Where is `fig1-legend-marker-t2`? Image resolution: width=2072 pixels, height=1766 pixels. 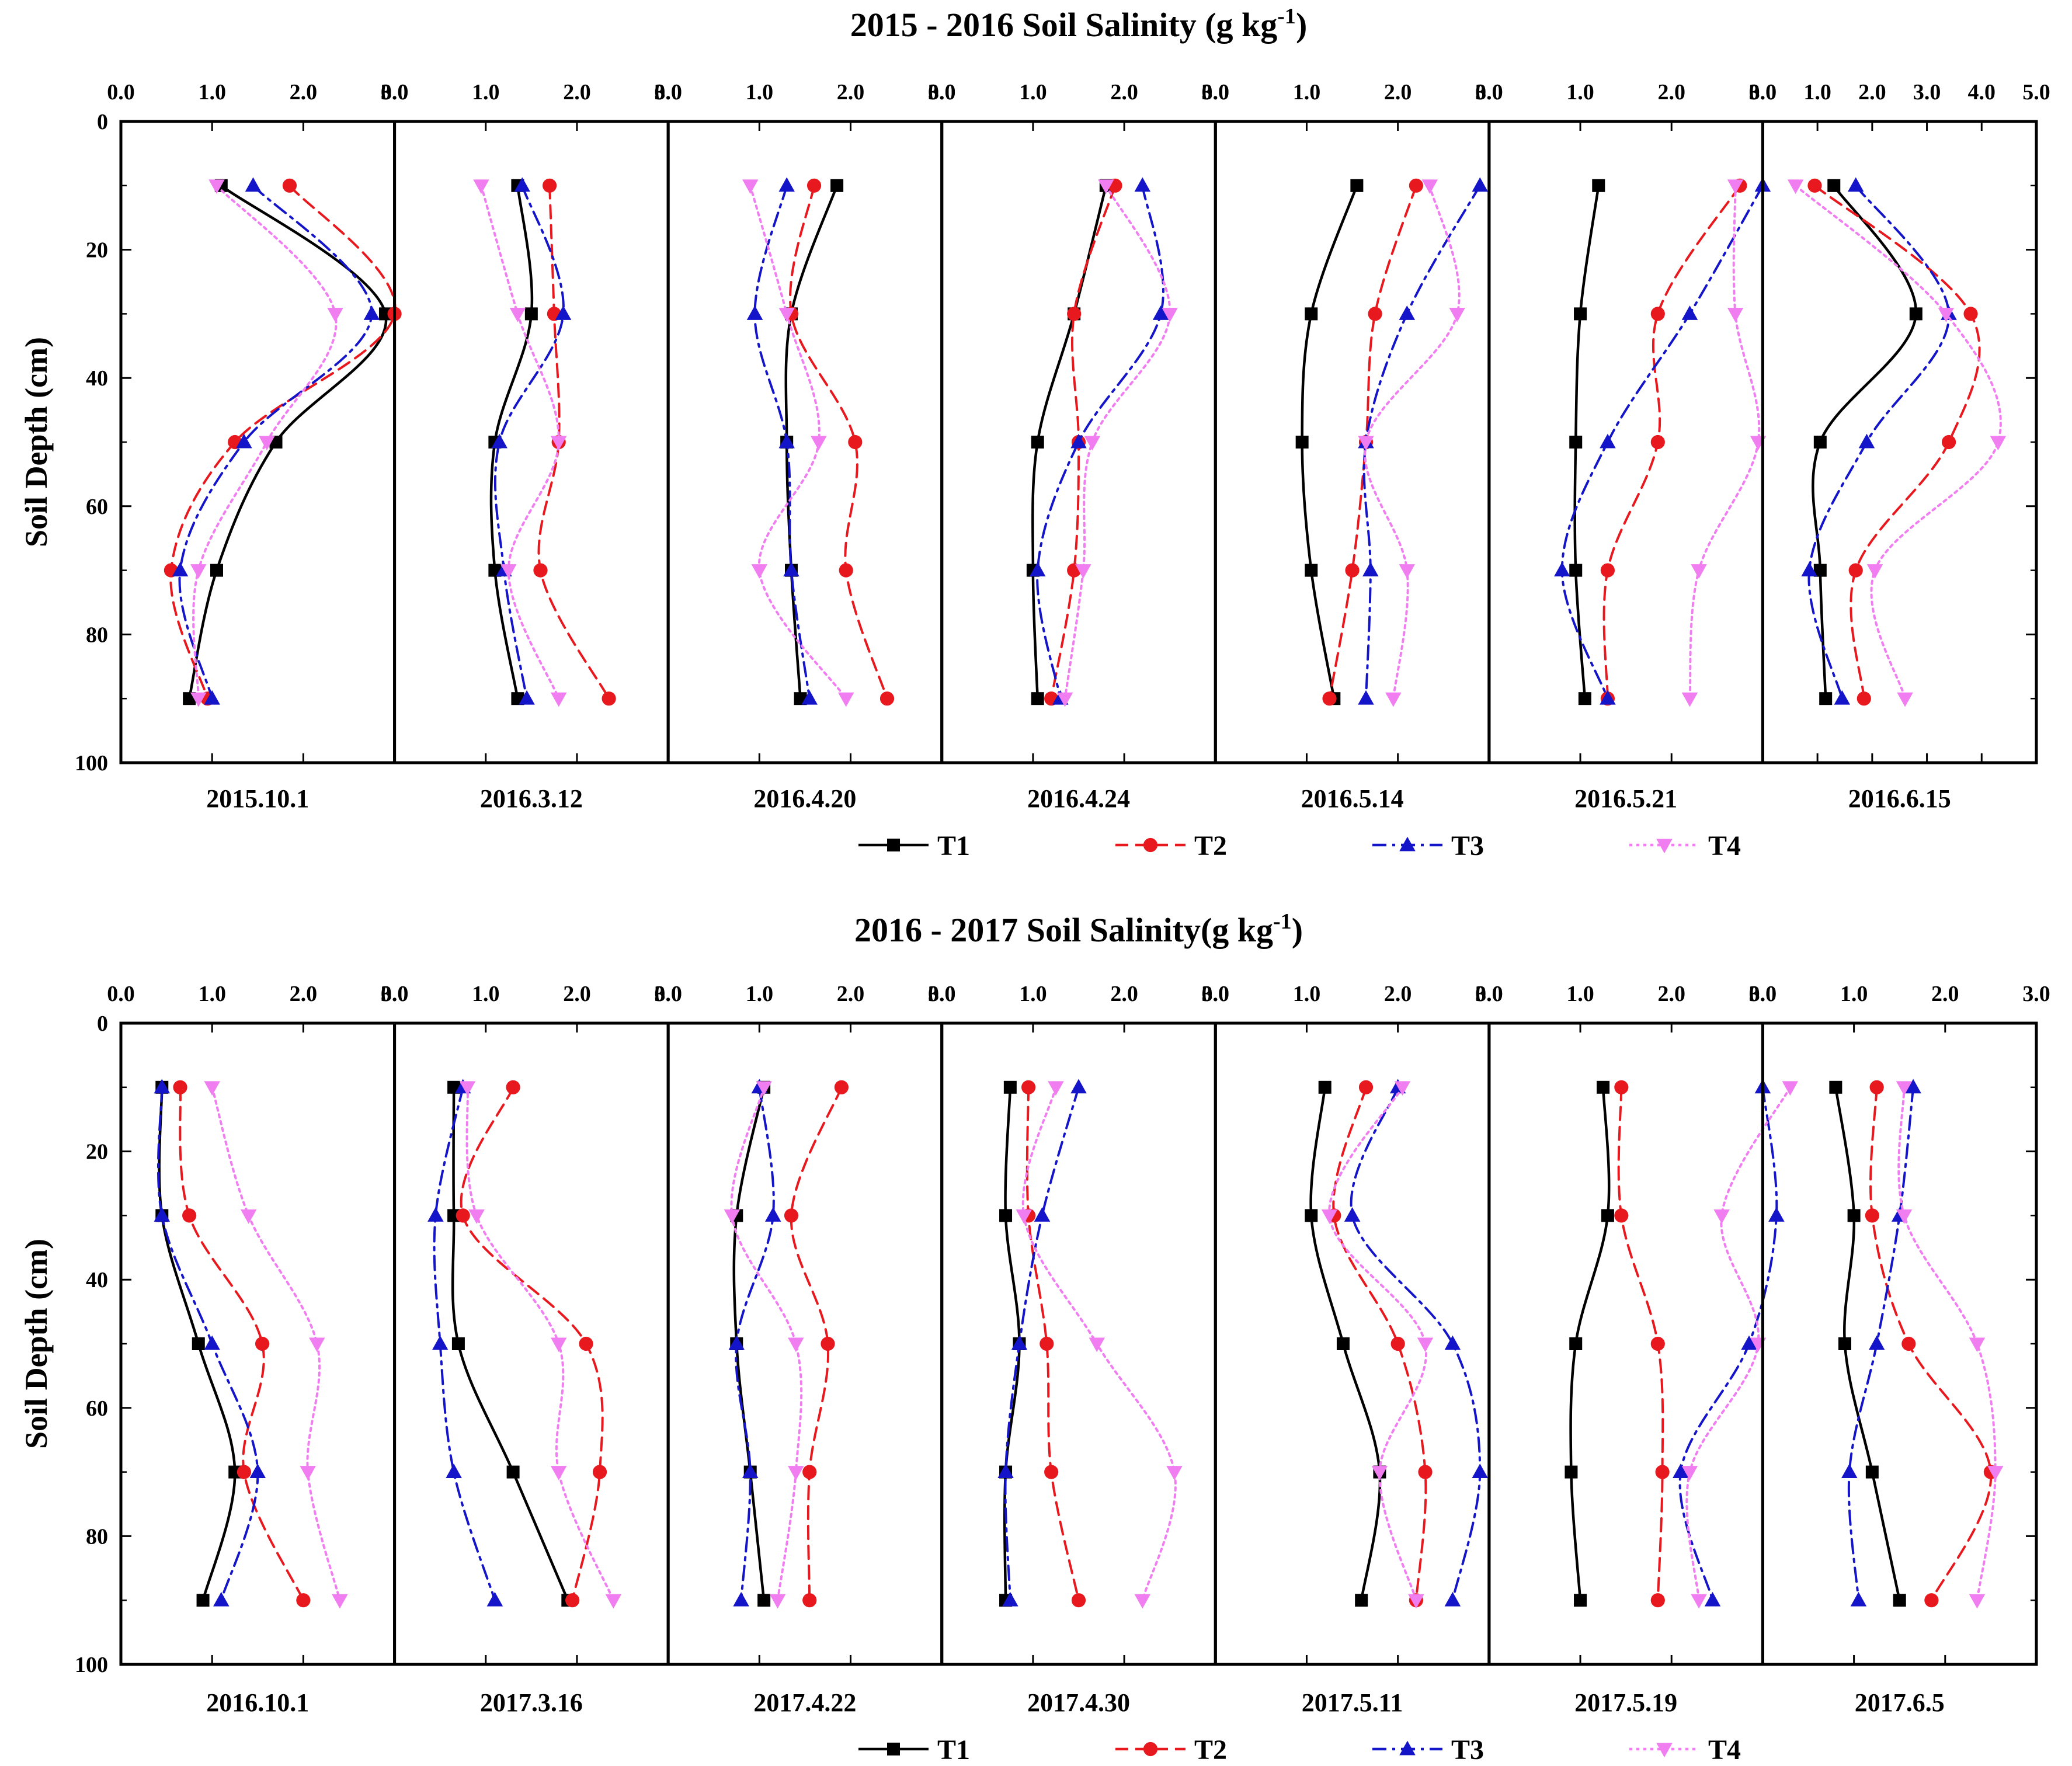 fig1-legend-marker-t2 is located at coordinates (1150, 845).